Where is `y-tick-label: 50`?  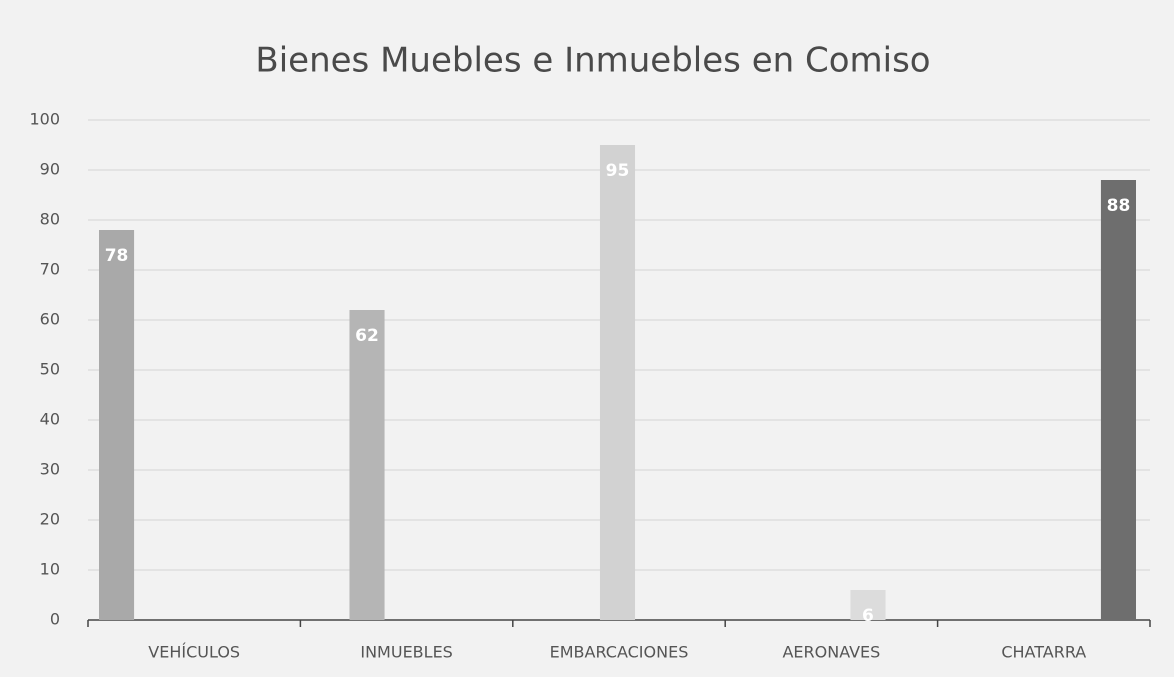 y-tick-label: 50 is located at coordinates (50, 369).